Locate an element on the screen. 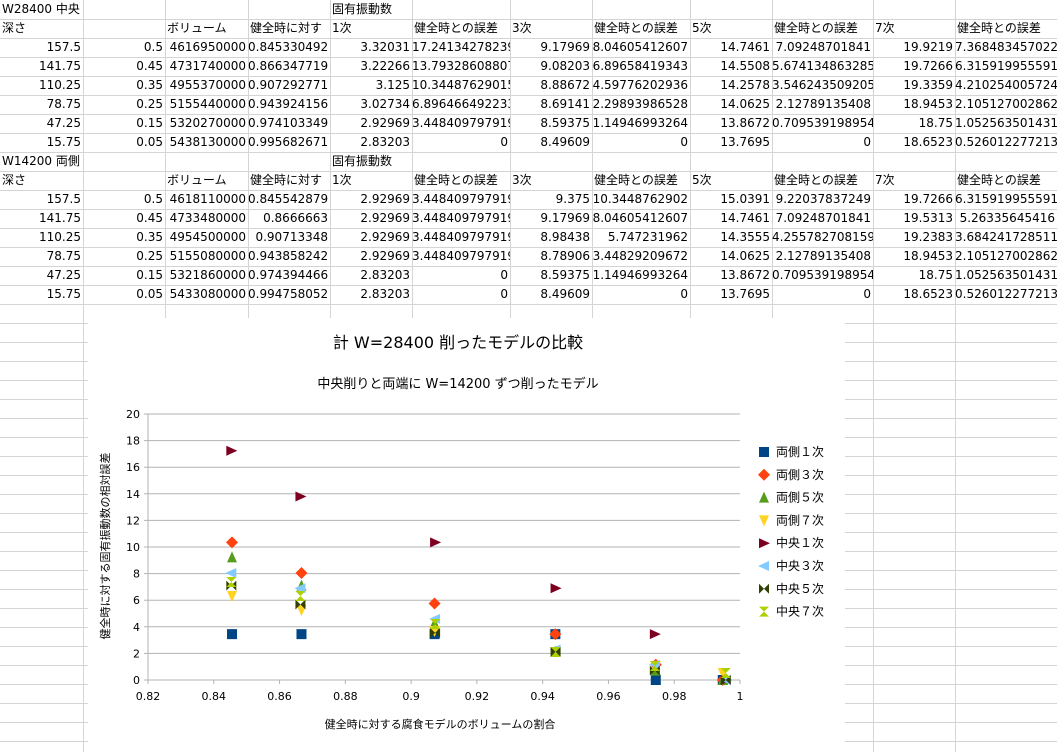  data-cell: 6.315919955591 is located at coordinates (1006, 199).